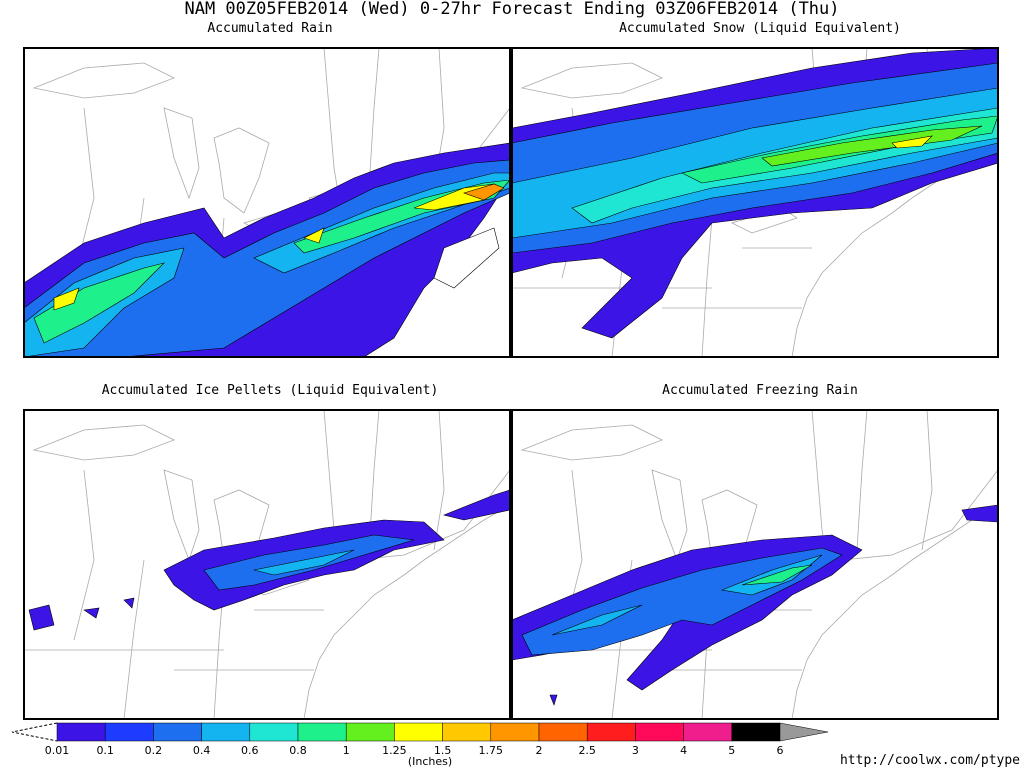  What do you see at coordinates (539, 750) in the screenshot?
I see `colorbar-label: 2` at bounding box center [539, 750].